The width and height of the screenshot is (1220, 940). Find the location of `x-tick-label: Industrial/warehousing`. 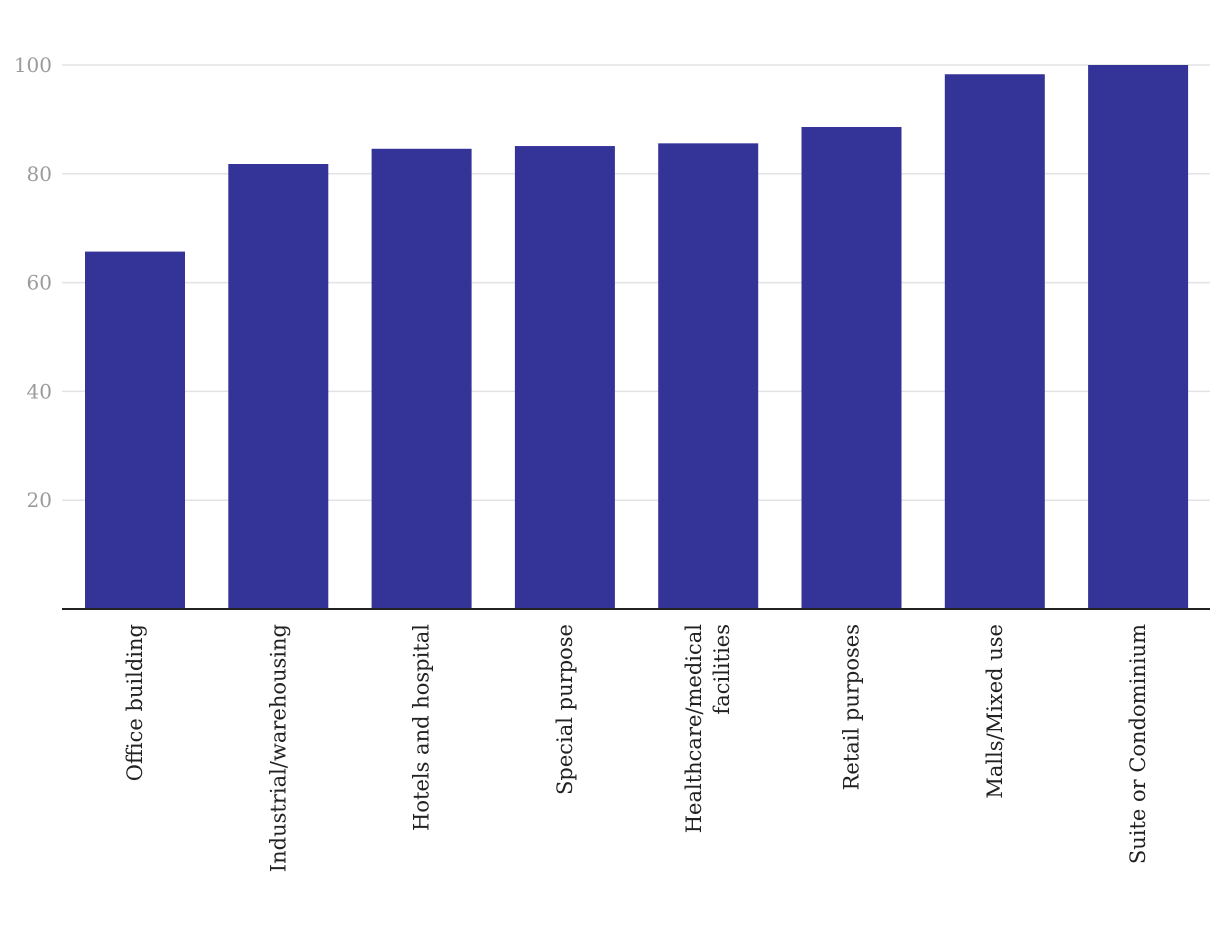

x-tick-label: Industrial/warehousing is located at coordinates (278, 748).